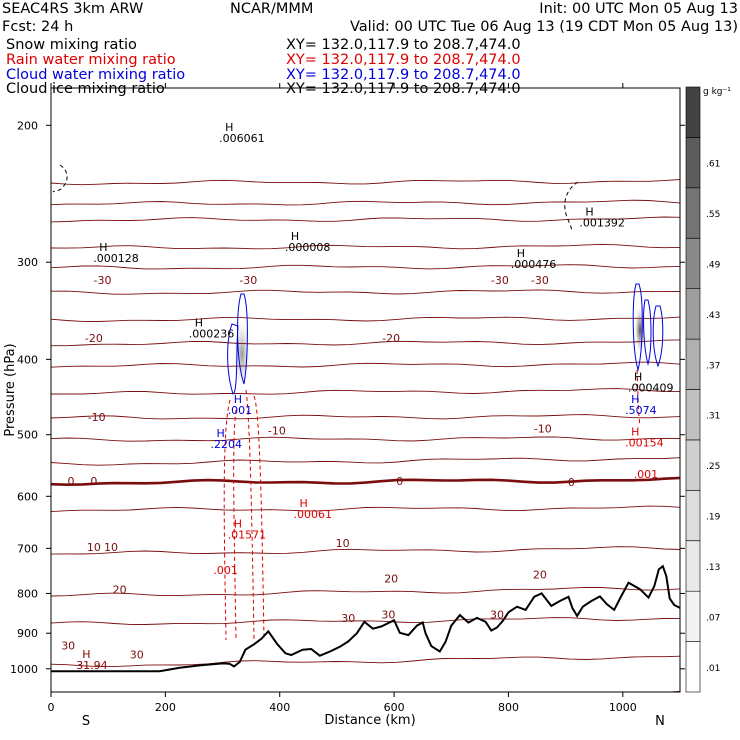 The height and width of the screenshot is (740, 740). I want to click on y-tick-label: 300, so click(27, 262).